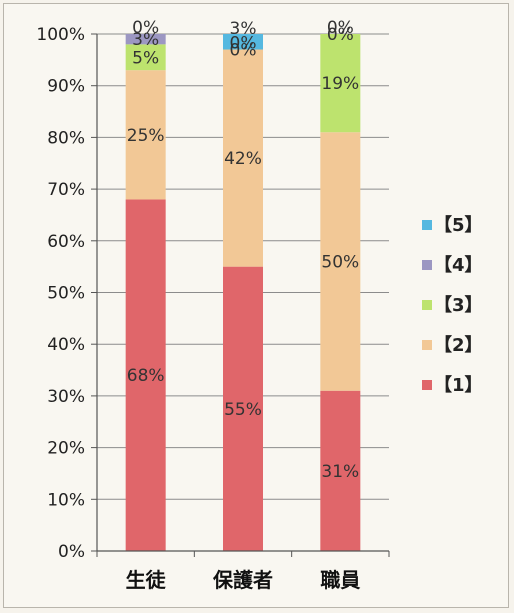 This screenshot has width=514, height=613. What do you see at coordinates (60, 35) in the screenshot?
I see `y-tick-label: 100%` at bounding box center [60, 35].